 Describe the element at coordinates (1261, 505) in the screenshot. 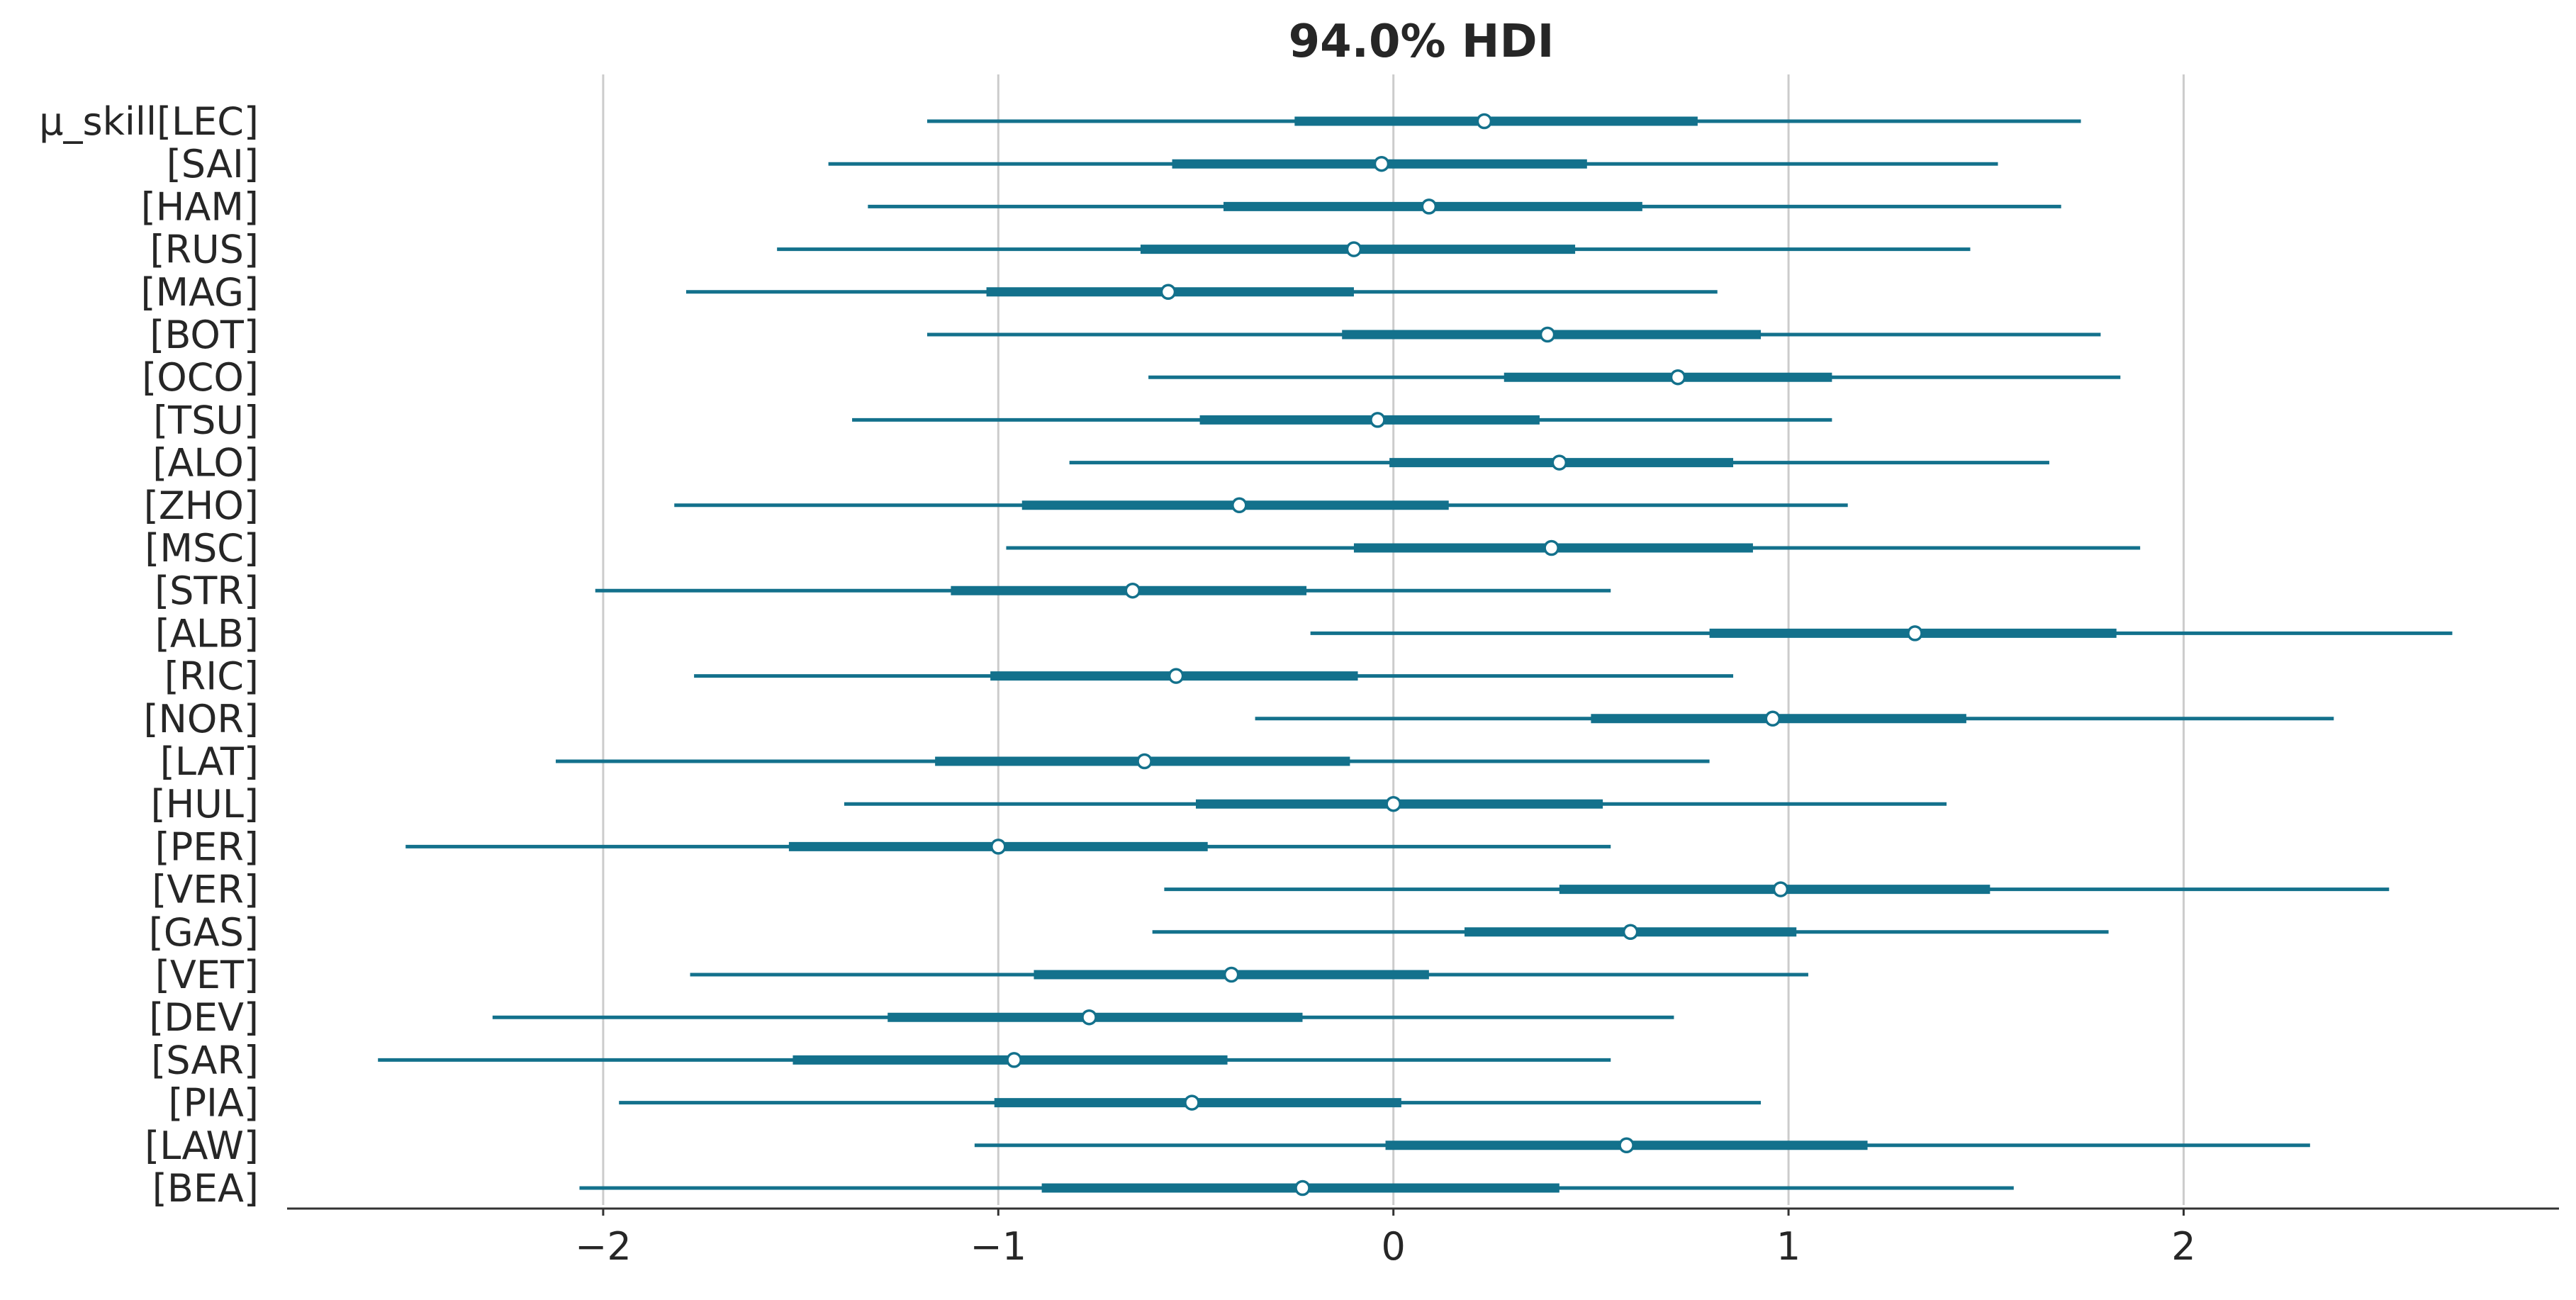

I see `hdi-row-zho` at that location.